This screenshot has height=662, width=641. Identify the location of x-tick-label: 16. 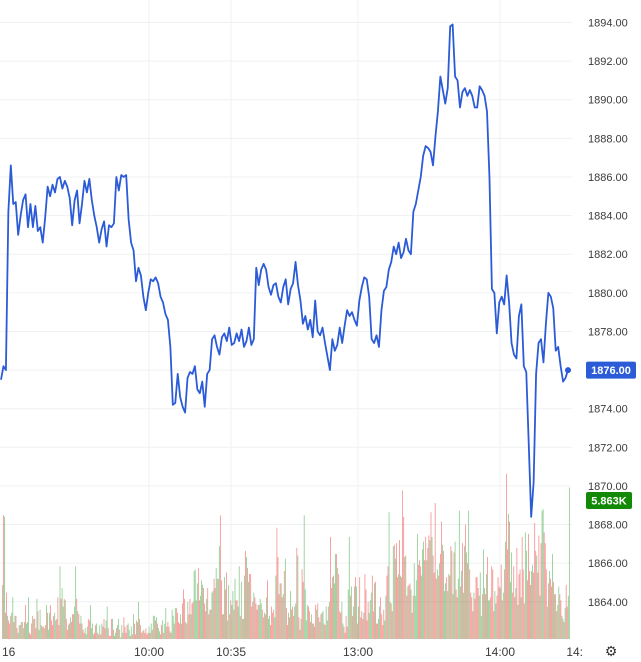
(9, 652).